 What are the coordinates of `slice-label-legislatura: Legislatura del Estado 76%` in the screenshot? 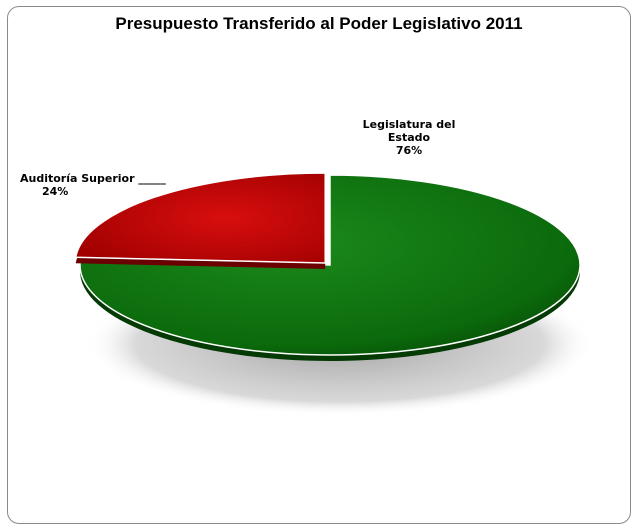 It's located at (409, 137).